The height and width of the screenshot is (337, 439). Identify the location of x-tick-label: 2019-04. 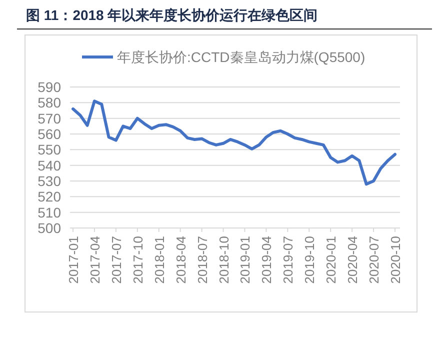
(266, 260).